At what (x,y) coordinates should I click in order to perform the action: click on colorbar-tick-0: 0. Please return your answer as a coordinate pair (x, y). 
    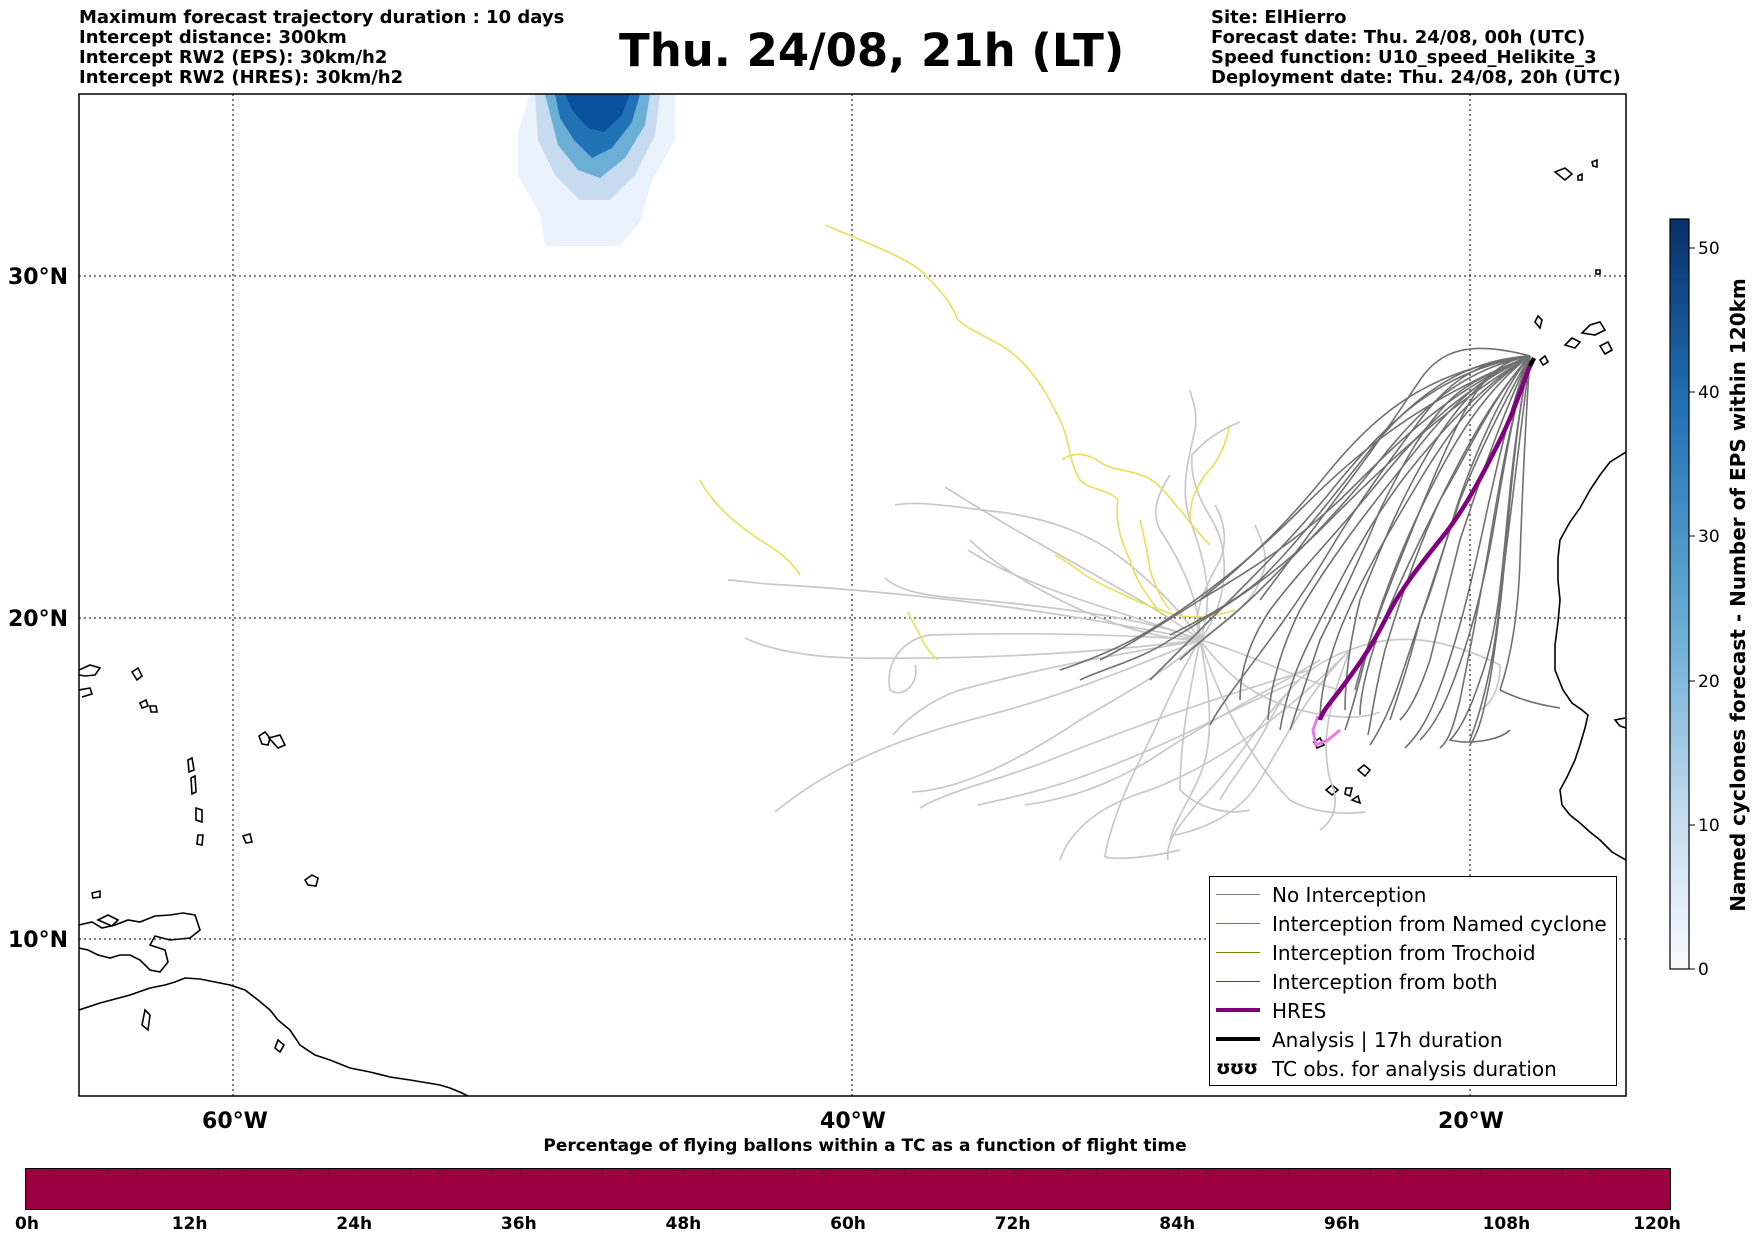
    Looking at the image, I should click on (1703, 970).